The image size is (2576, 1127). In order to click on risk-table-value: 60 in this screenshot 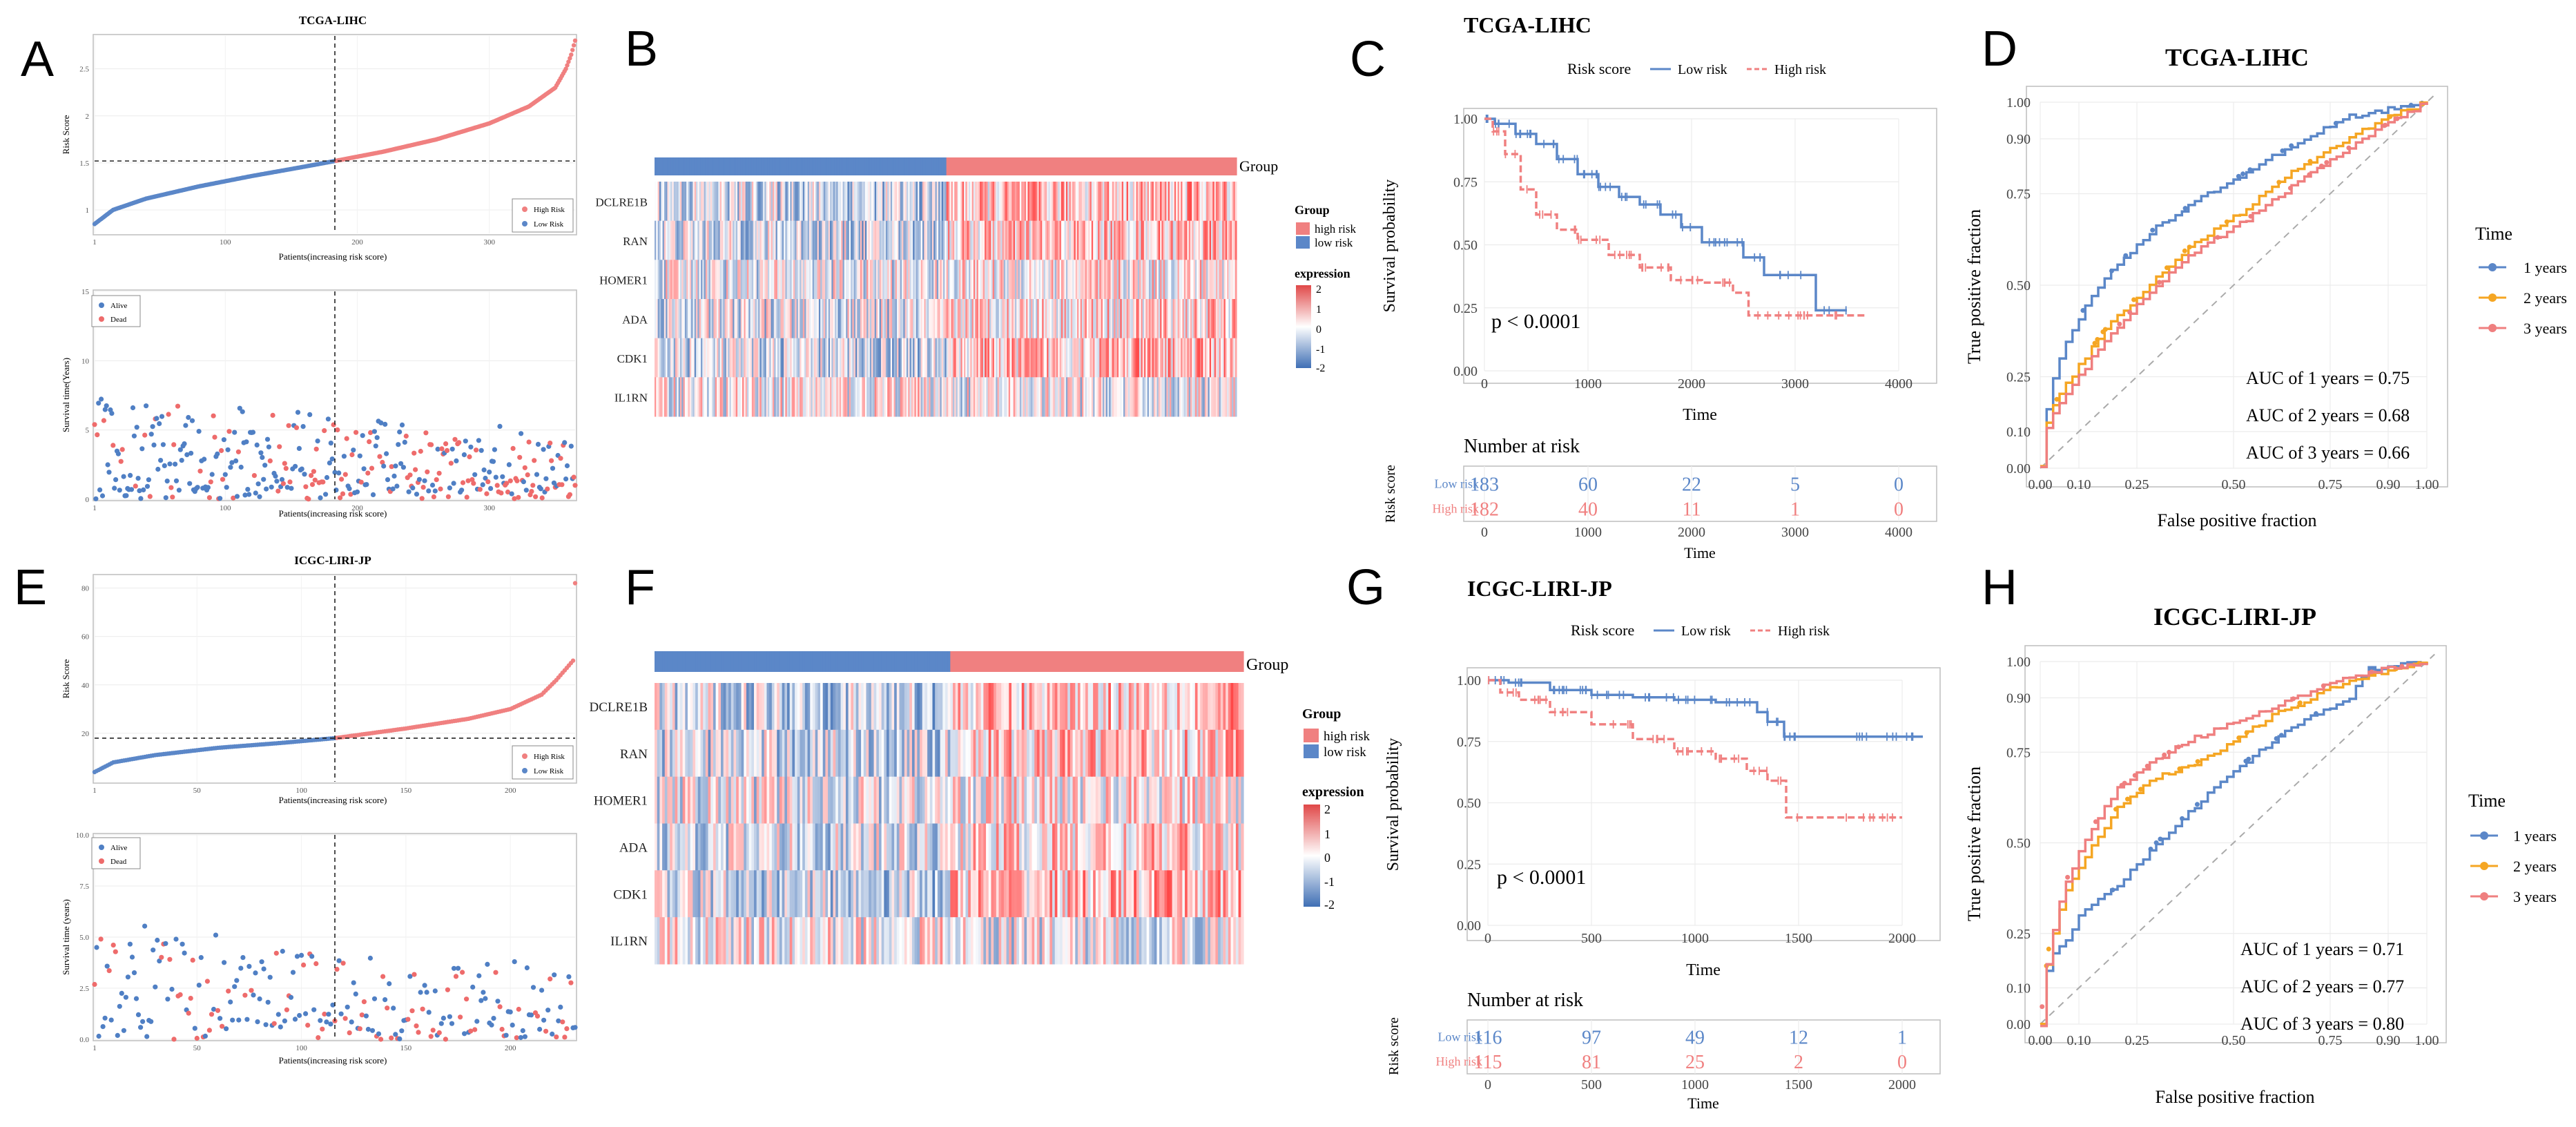, I will do `click(1588, 484)`.